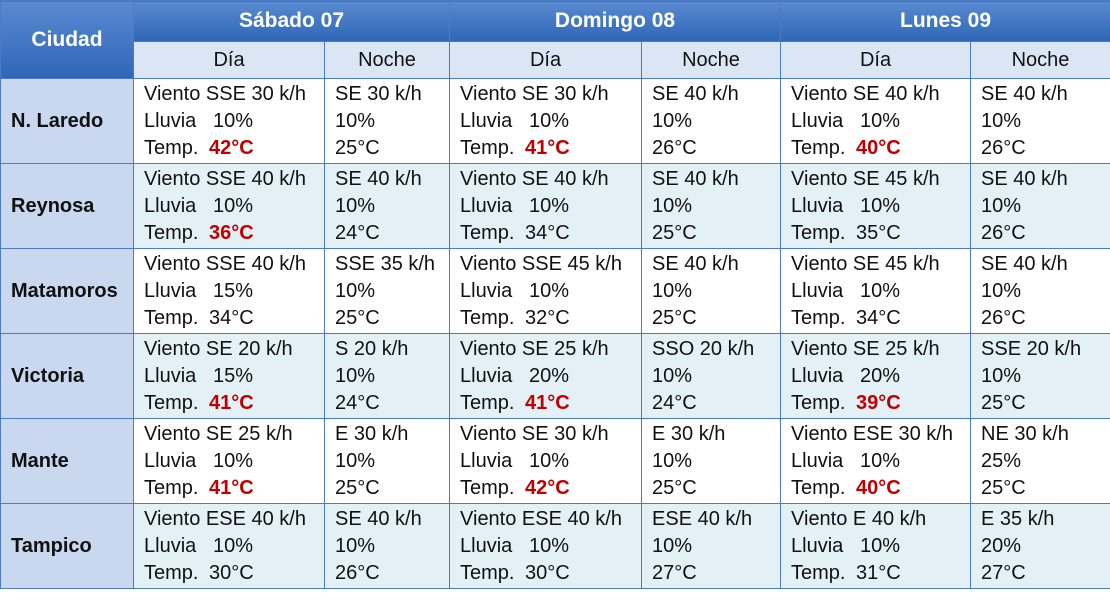 The width and height of the screenshot is (1110, 600). Describe the element at coordinates (878, 317) in the screenshot. I see `temp-value: 34°C` at that location.